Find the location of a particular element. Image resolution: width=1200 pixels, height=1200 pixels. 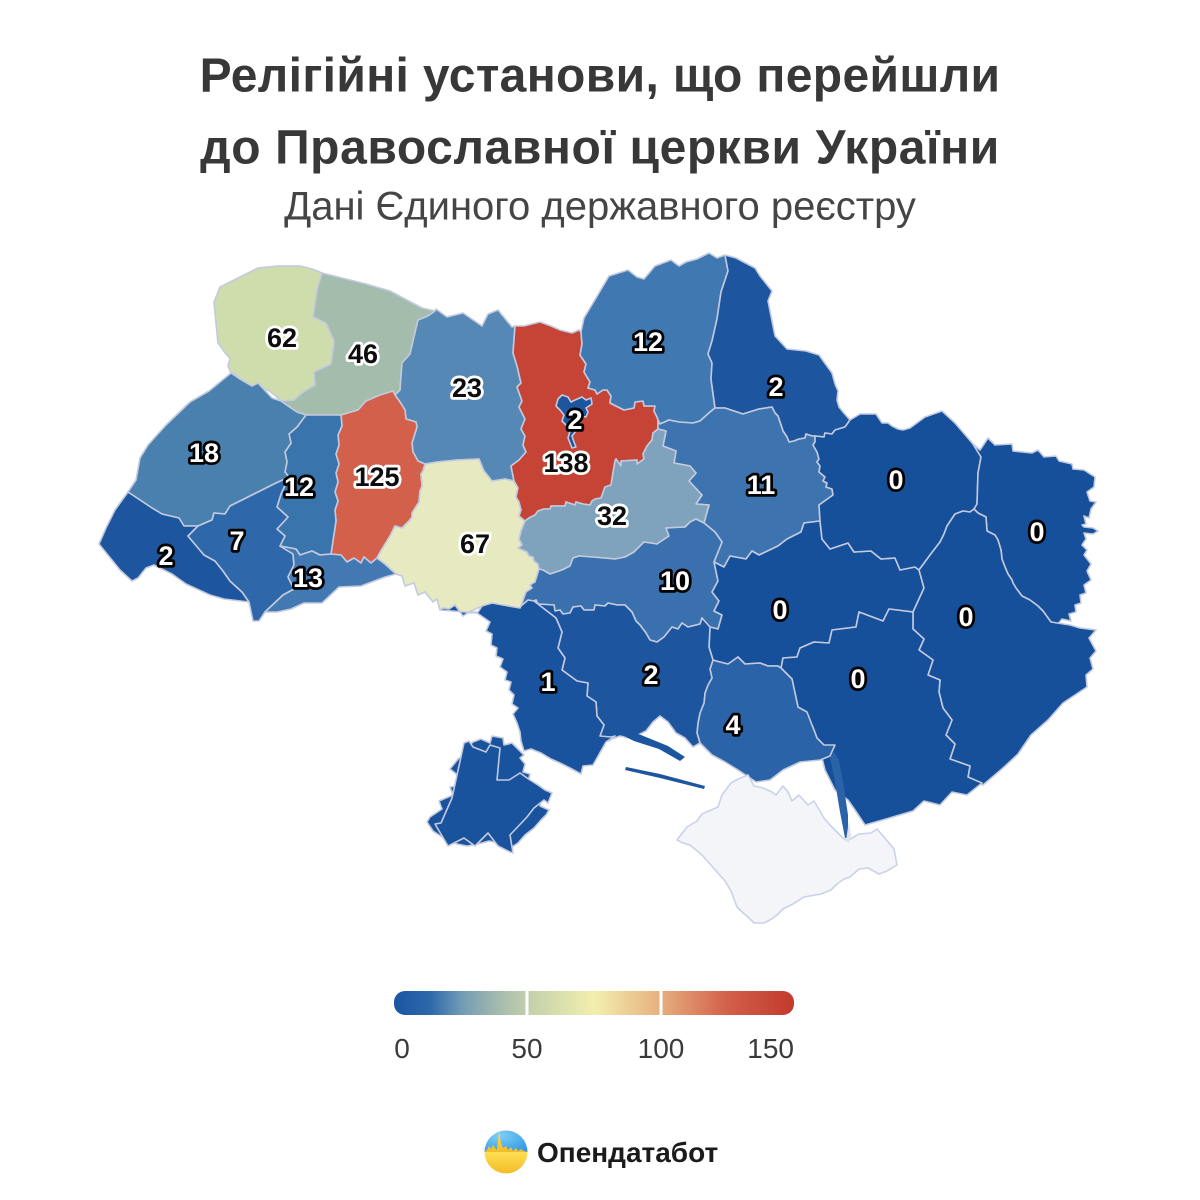

svg-text: 13 is located at coordinates (308, 578).